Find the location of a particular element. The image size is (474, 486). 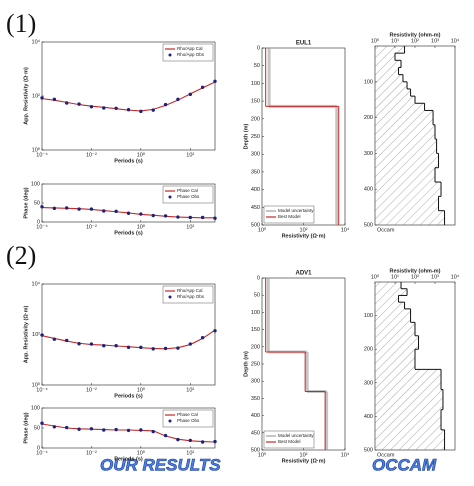

legend-label: Rho/App Obs is located at coordinates (191, 54).